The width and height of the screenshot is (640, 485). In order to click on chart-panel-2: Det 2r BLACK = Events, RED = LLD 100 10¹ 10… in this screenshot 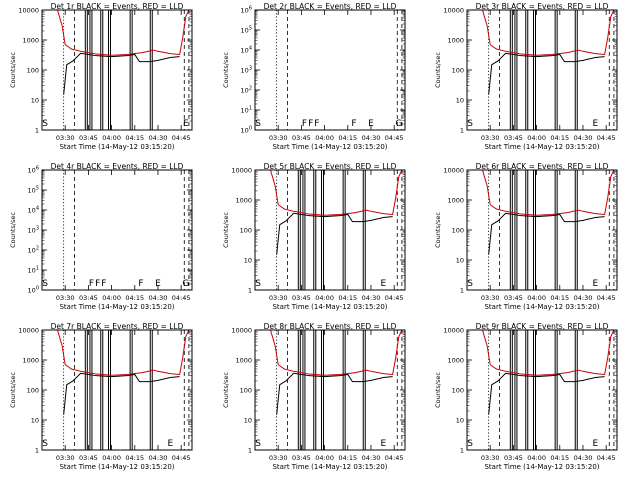, I will do `click(314, 76)`.